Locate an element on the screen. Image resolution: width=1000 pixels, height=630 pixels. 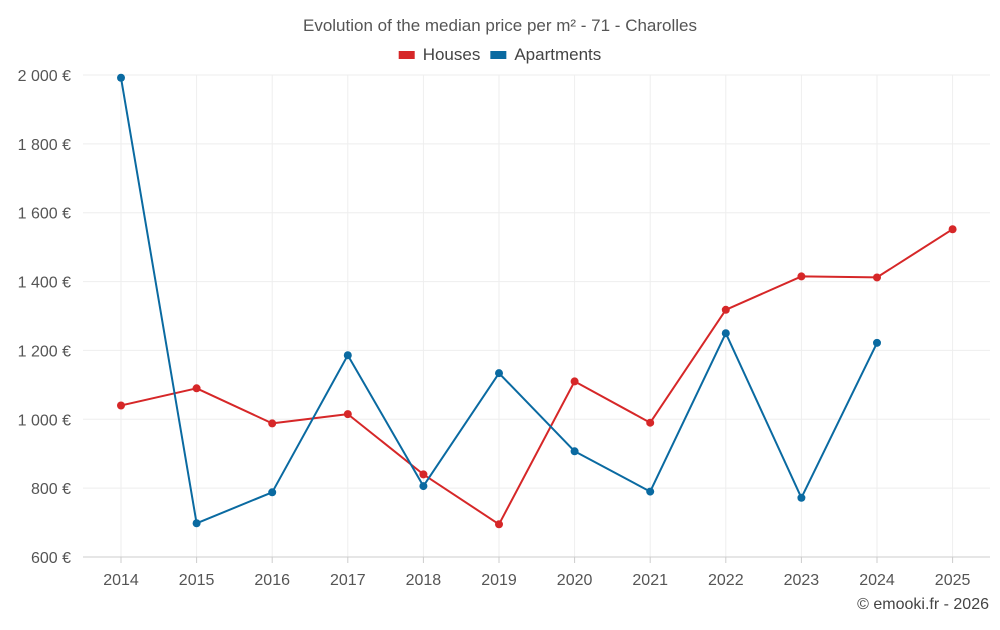
data-point-houses-2015 is located at coordinates (196, 388).